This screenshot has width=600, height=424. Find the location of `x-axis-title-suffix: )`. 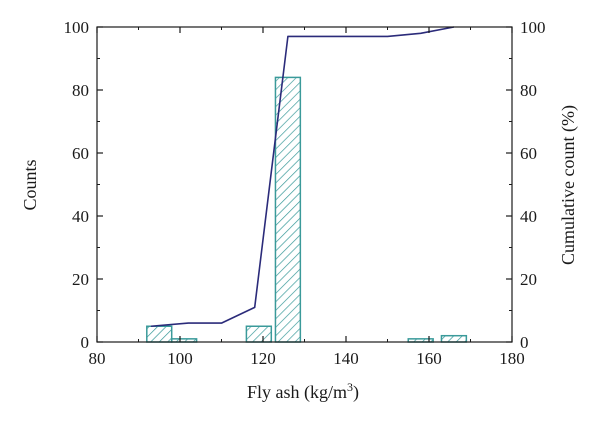

x-axis-title-suffix: ) is located at coordinates (356, 392).